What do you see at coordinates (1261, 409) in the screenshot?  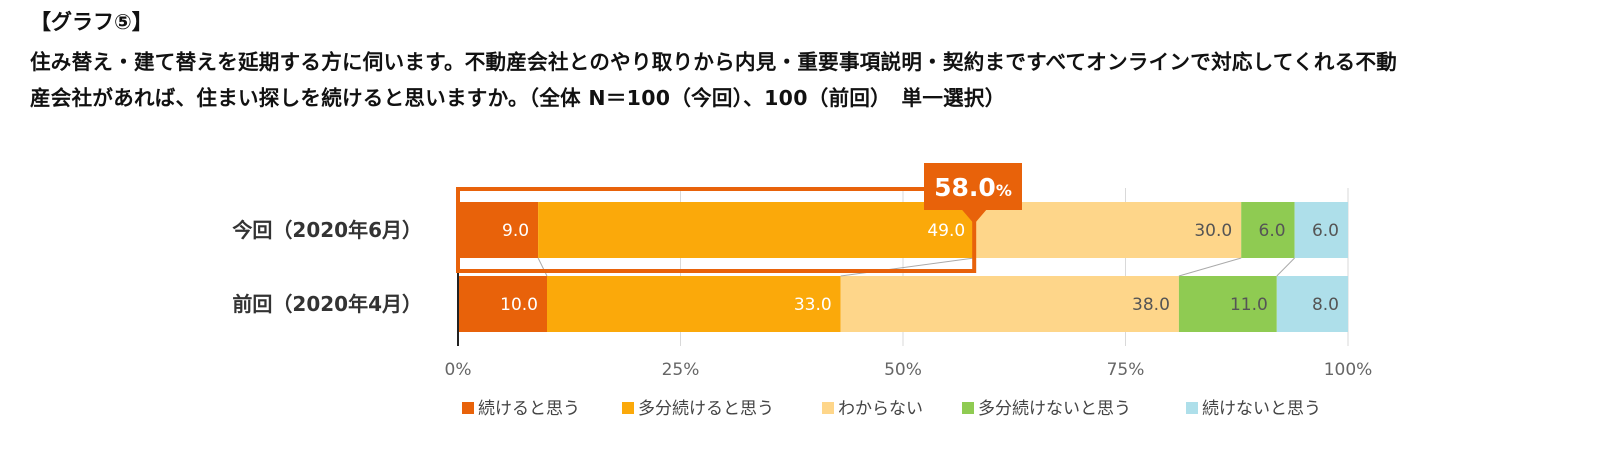 I see `legend-label: 続けないと思う` at bounding box center [1261, 409].